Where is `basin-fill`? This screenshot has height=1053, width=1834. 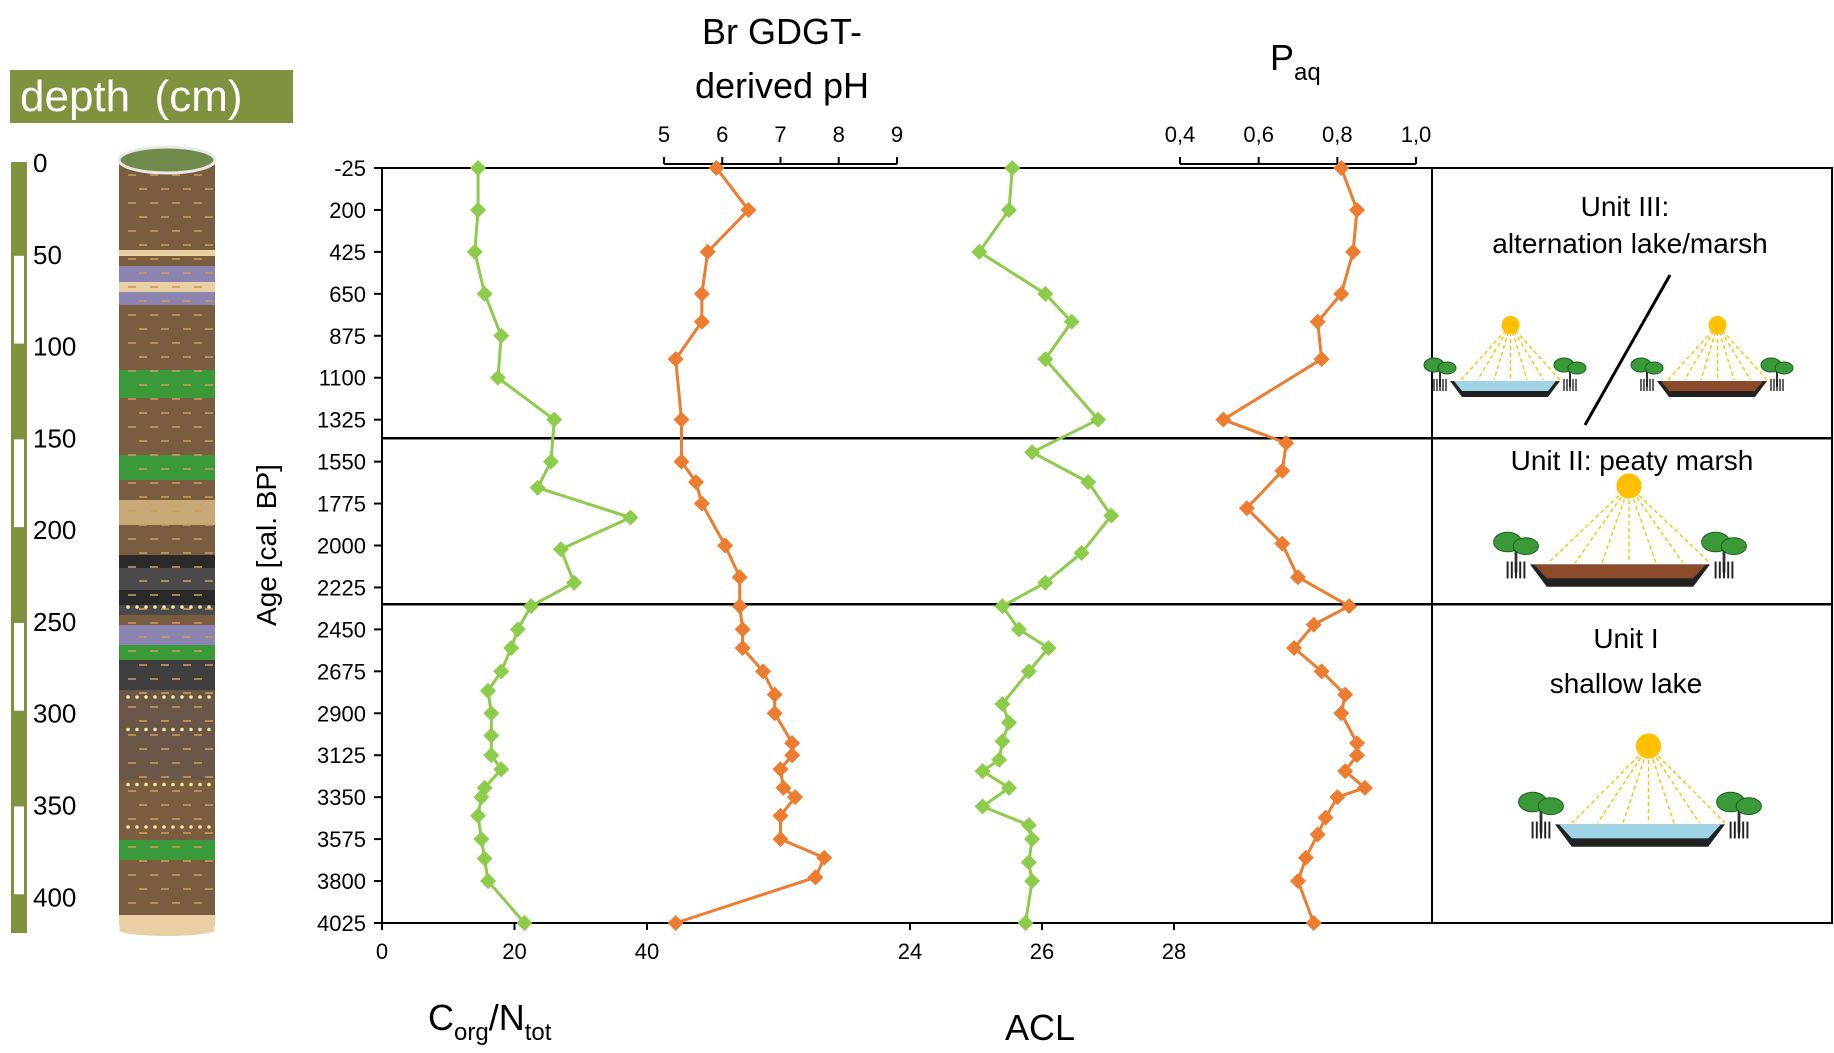
basin-fill is located at coordinates (1712, 386).